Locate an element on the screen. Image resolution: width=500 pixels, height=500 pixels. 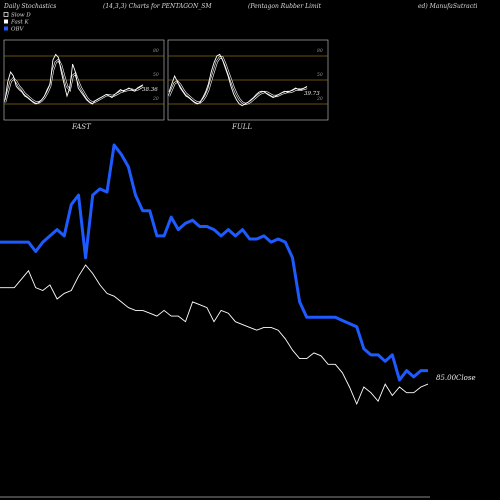
close-value-label: 85.00Close is located at coordinates (456, 378).